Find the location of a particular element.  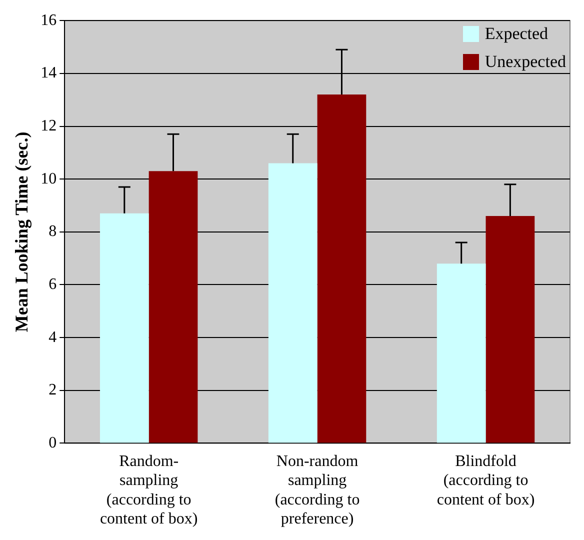

y-tick-label: 2 is located at coordinates (52, 390).